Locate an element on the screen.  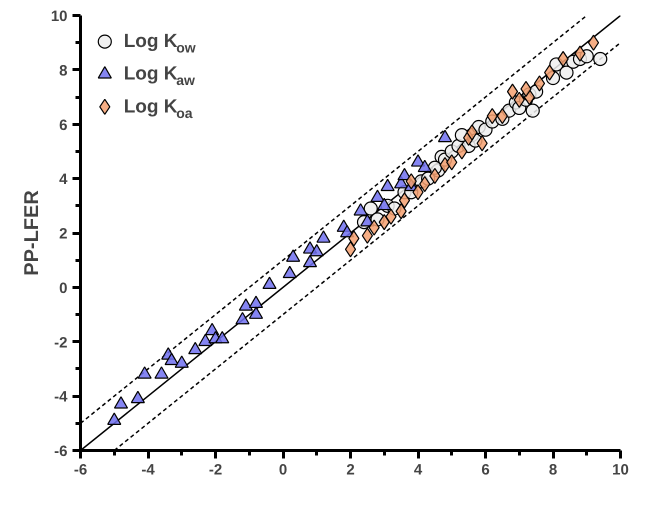
y-tick-label: 4 is located at coordinates (63, 179).